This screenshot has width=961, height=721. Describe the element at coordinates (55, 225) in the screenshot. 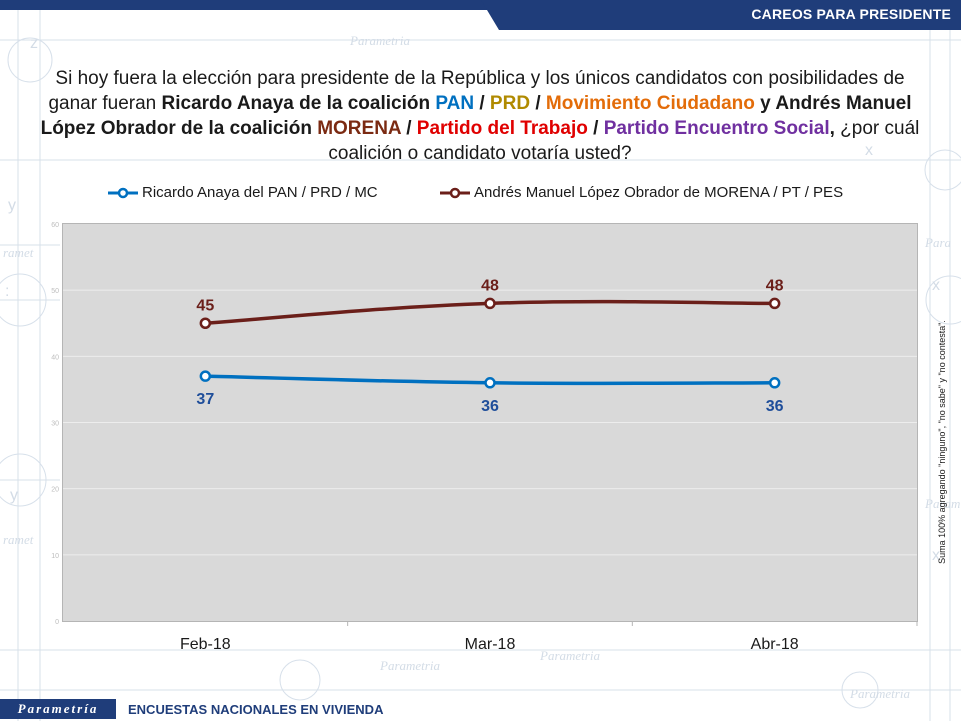

I see `y-tick-label: 60` at that location.